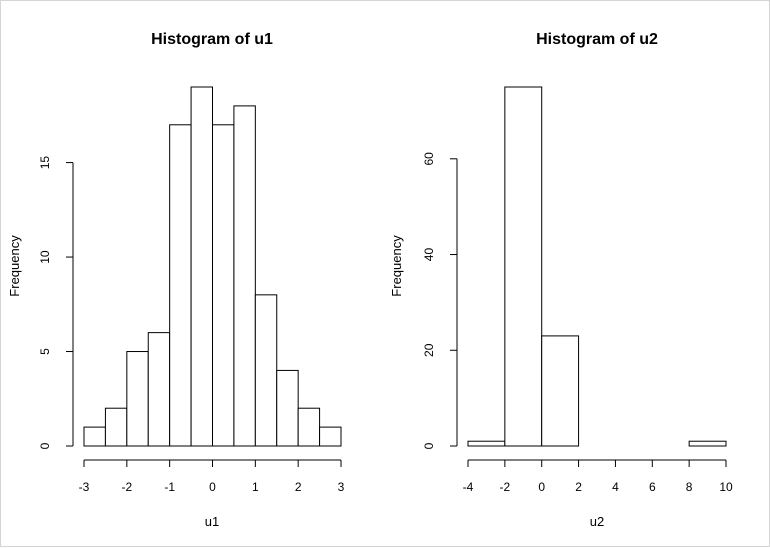 The height and width of the screenshot is (548, 770). I want to click on x-axis-label-u1: u1, so click(212, 521).